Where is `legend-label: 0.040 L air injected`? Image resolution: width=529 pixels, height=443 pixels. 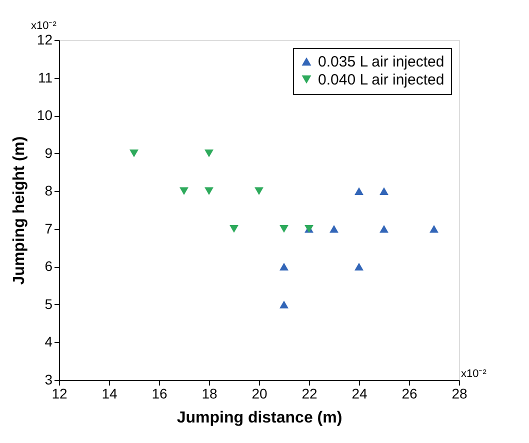 legend-label: 0.040 L air injected is located at coordinates (381, 80).